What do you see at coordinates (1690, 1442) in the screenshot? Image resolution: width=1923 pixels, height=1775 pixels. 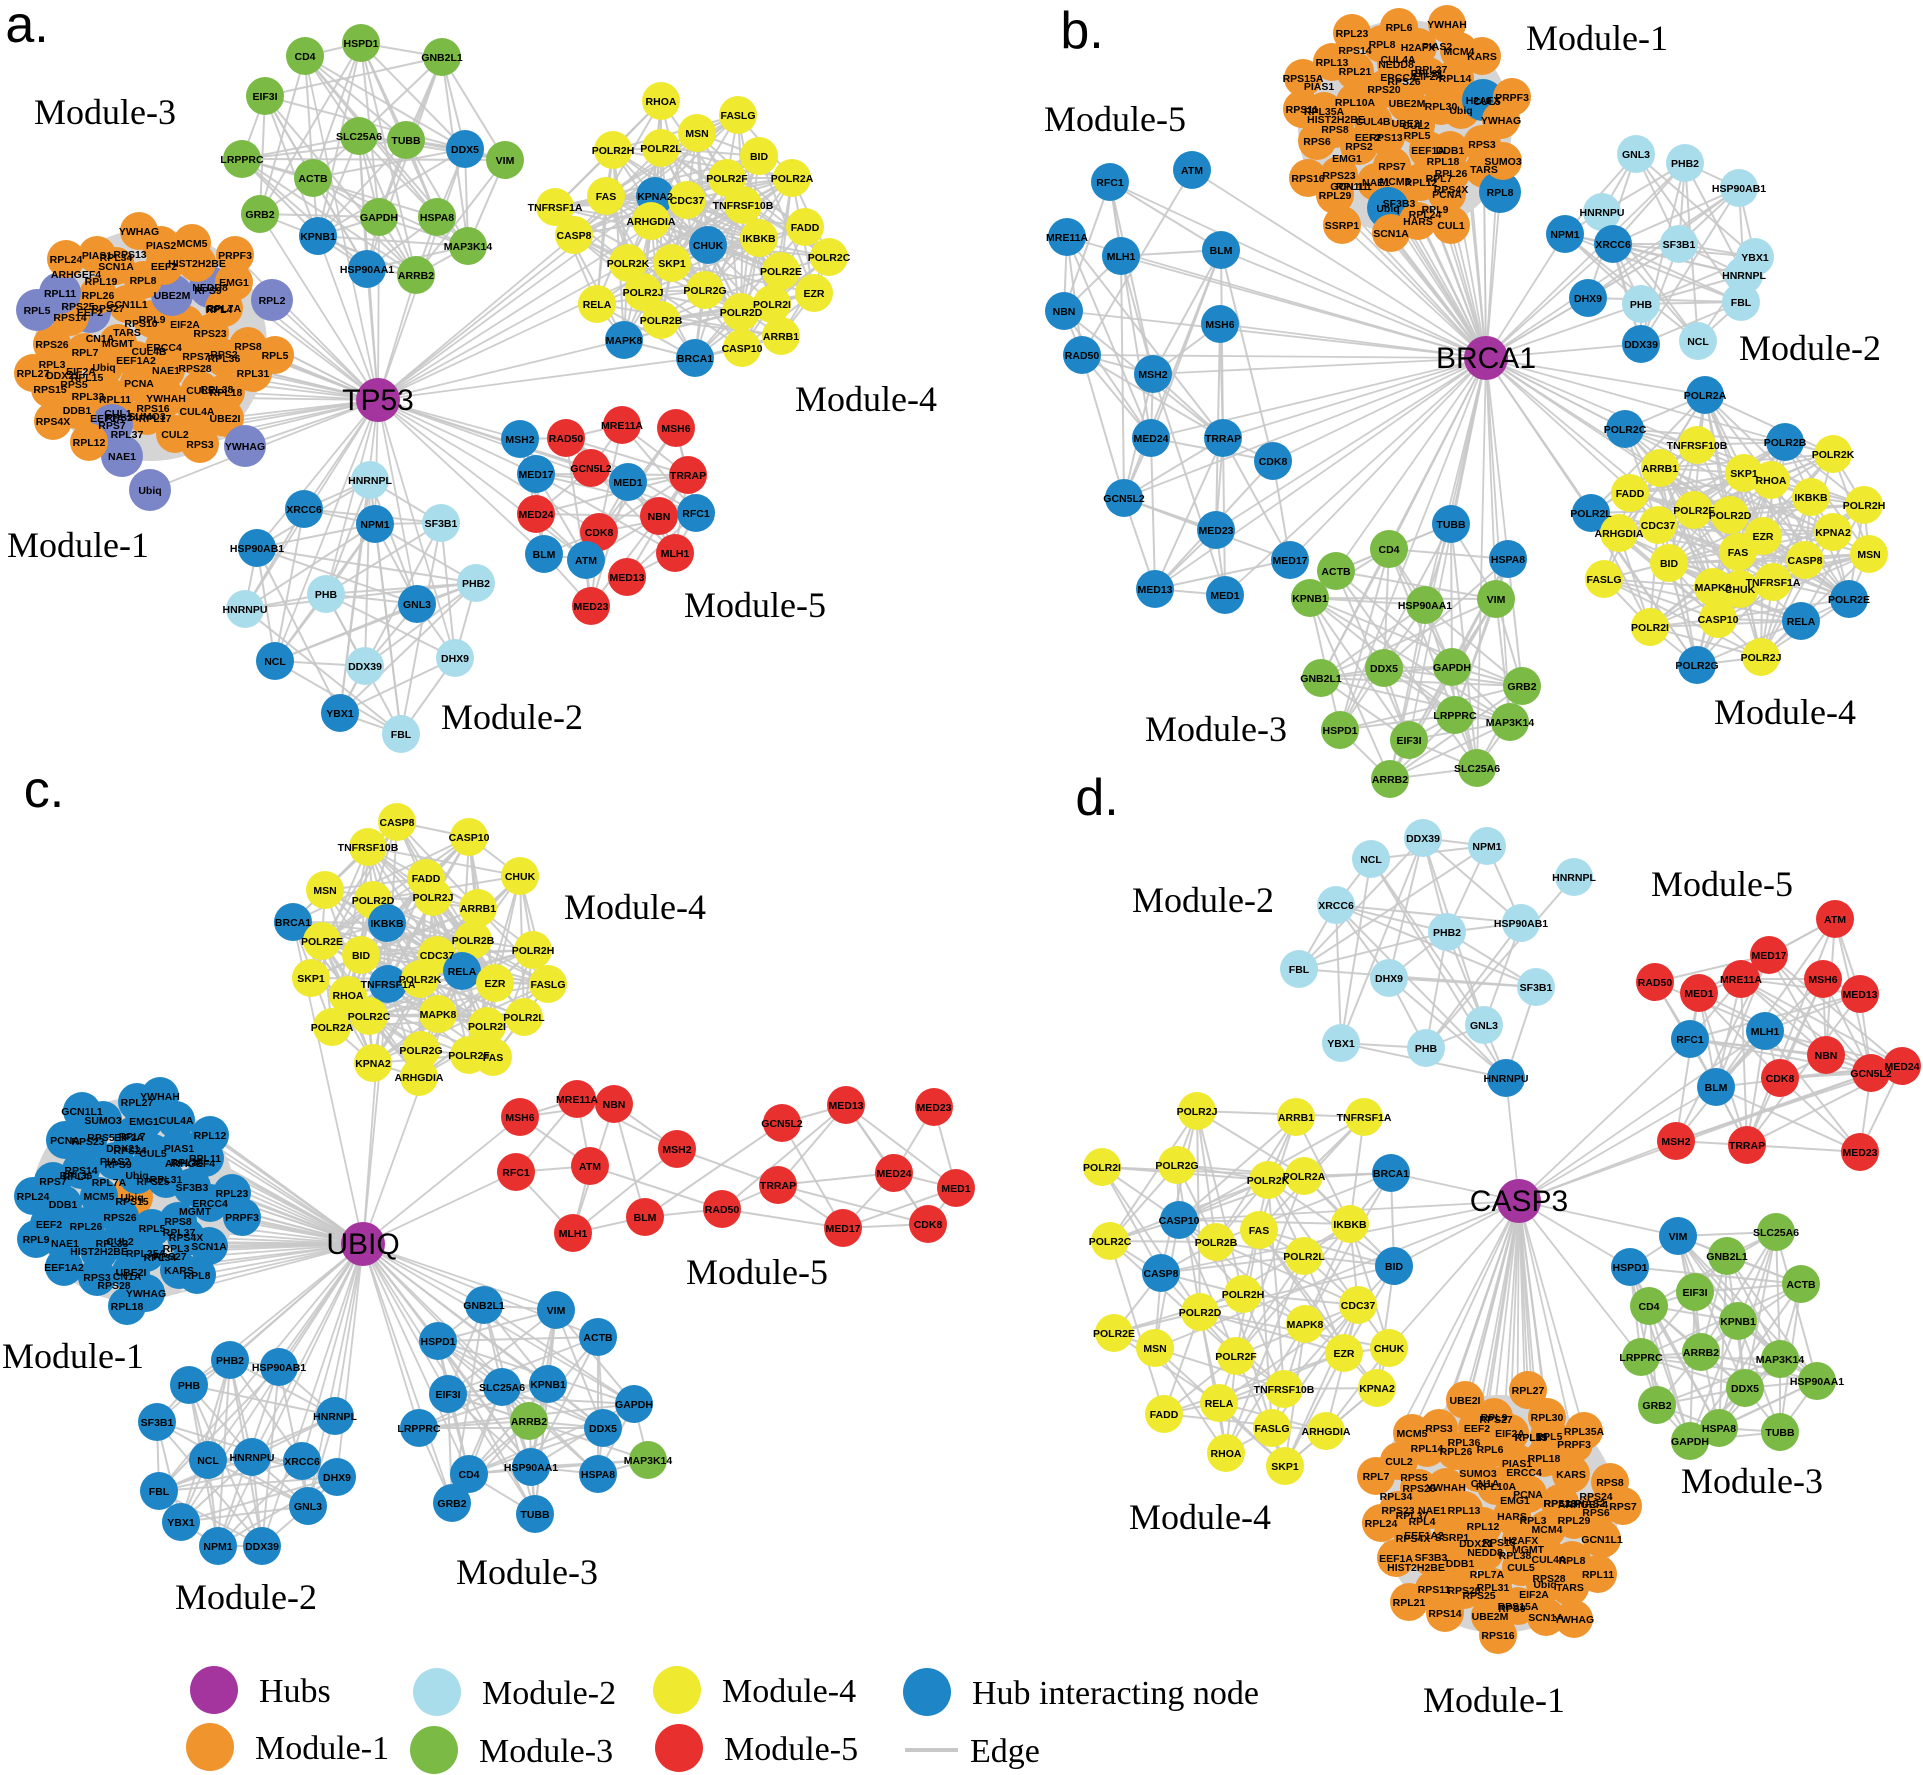 I see `svg-text: GAPDH` at bounding box center [1690, 1442].